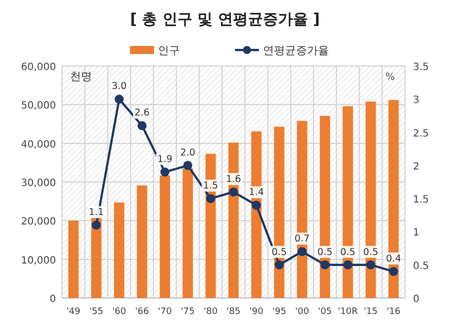 The height and width of the screenshot is (333, 450). Describe the element at coordinates (416, 299) in the screenshot. I see `y2-tick-label: 0` at that location.